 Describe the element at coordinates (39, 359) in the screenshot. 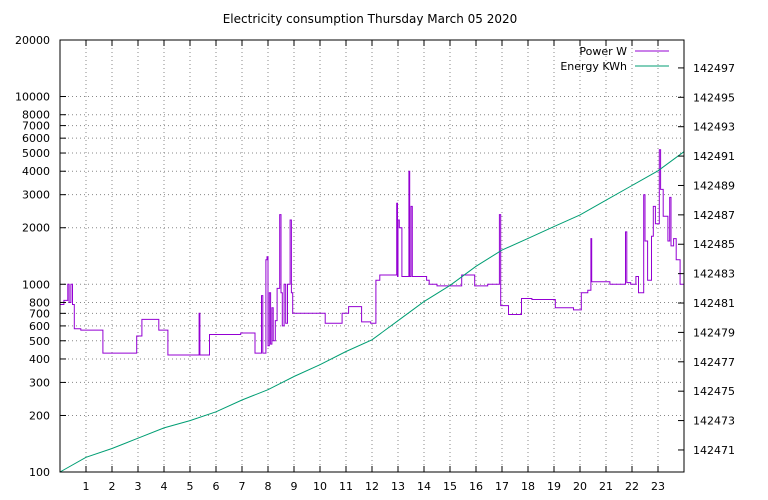

I see `y-tick-label: 400` at that location.